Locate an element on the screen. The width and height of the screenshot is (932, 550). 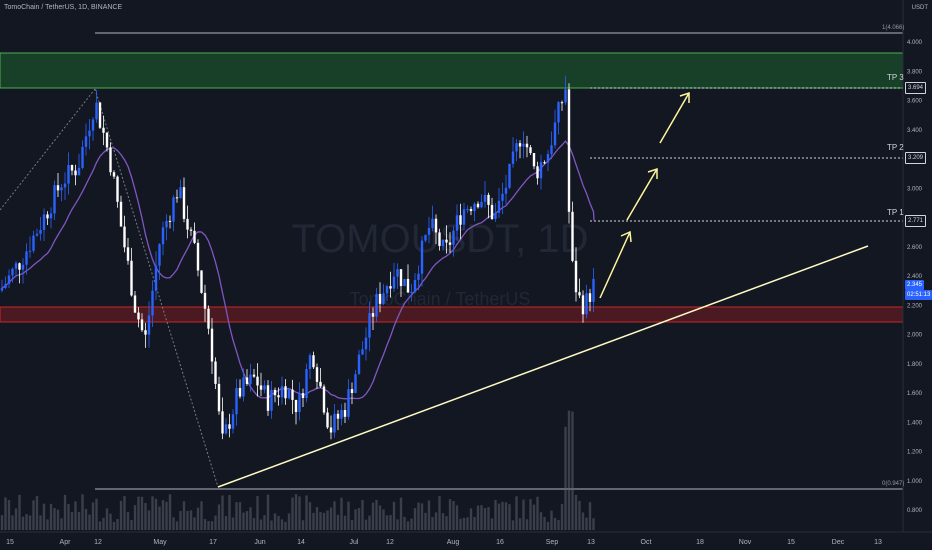
fib-1-label: 1(4.066) is located at coordinates (893, 28).